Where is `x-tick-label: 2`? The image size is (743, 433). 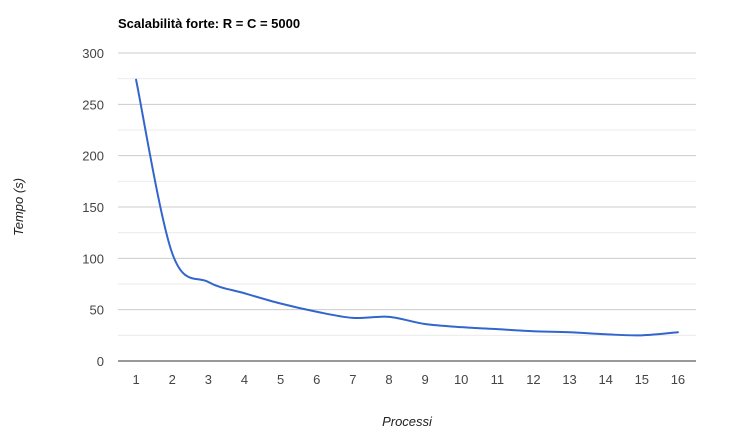
x-tick-label: 2 is located at coordinates (172, 379).